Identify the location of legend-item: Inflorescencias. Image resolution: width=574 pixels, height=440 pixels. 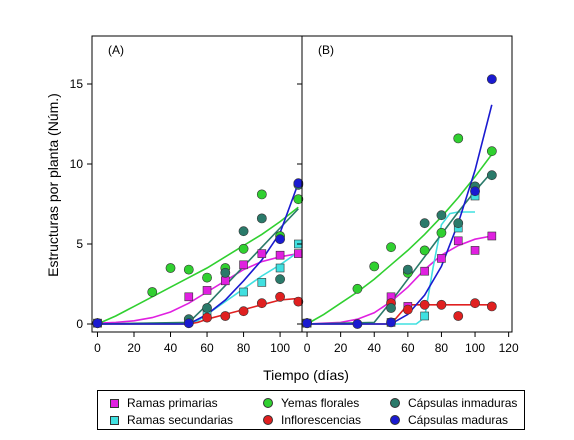
(312, 420).